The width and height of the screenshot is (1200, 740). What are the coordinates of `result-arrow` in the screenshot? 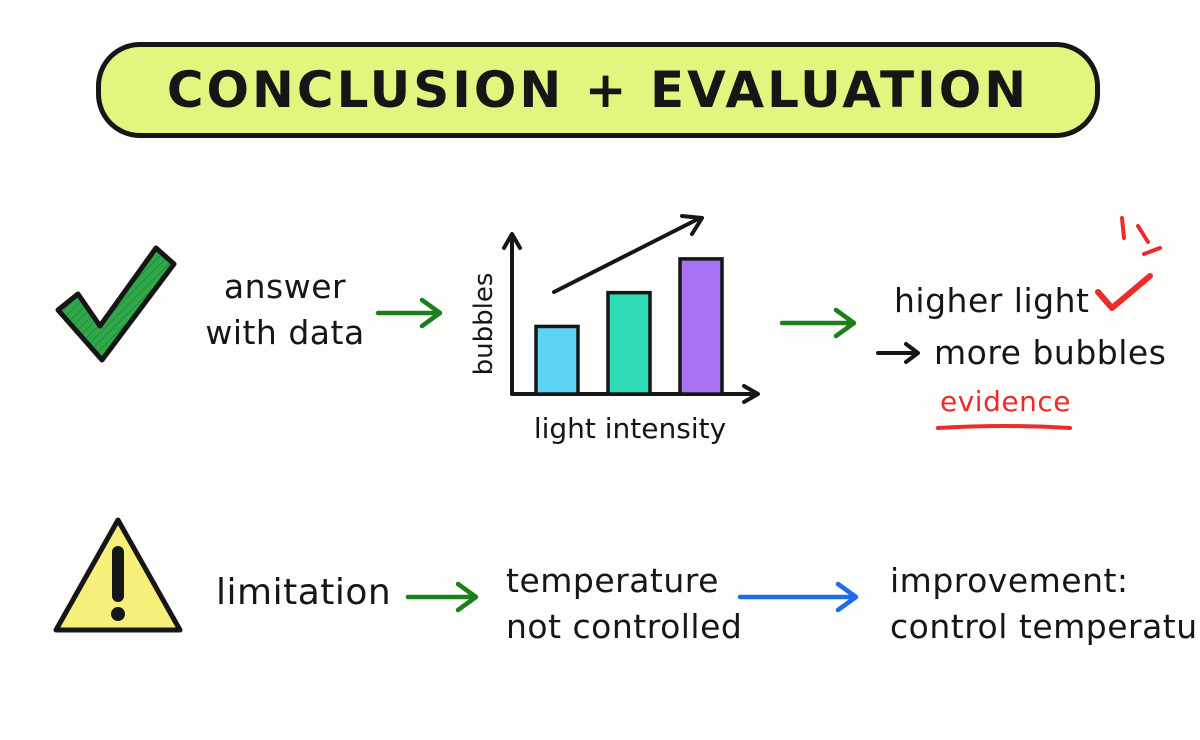 It's located at (898, 353).